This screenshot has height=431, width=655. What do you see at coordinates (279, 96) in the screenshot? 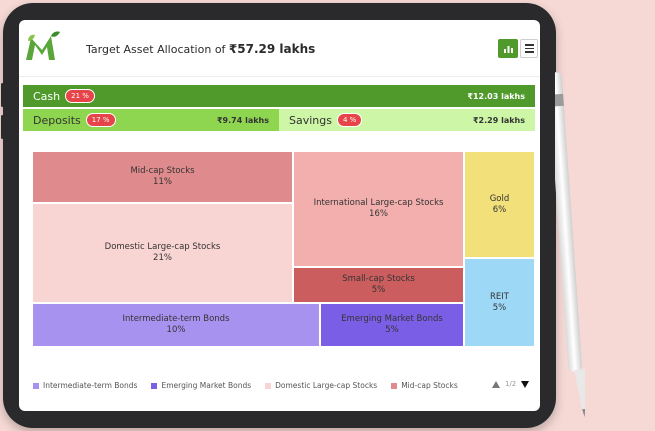
I see `cash-summary-bar: Cash 21 % ₹12.03 lakhs` at bounding box center [279, 96].